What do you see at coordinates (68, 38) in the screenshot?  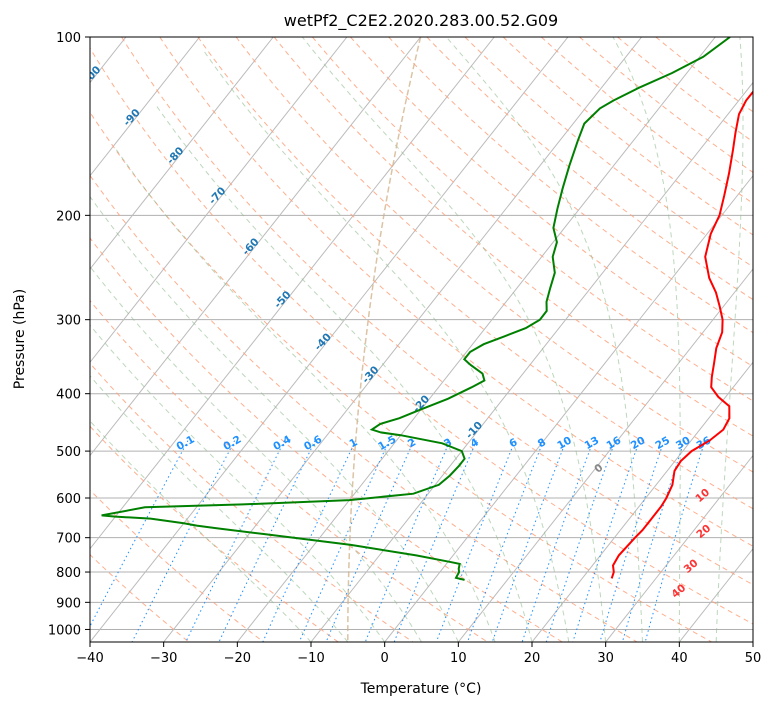 I see `y-tick-label: 100` at bounding box center [68, 38].